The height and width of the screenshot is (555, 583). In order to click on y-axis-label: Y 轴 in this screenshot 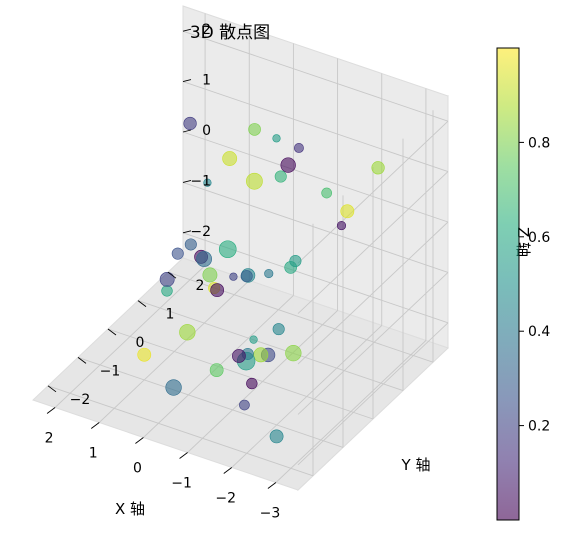, I will do `click(416, 465)`.